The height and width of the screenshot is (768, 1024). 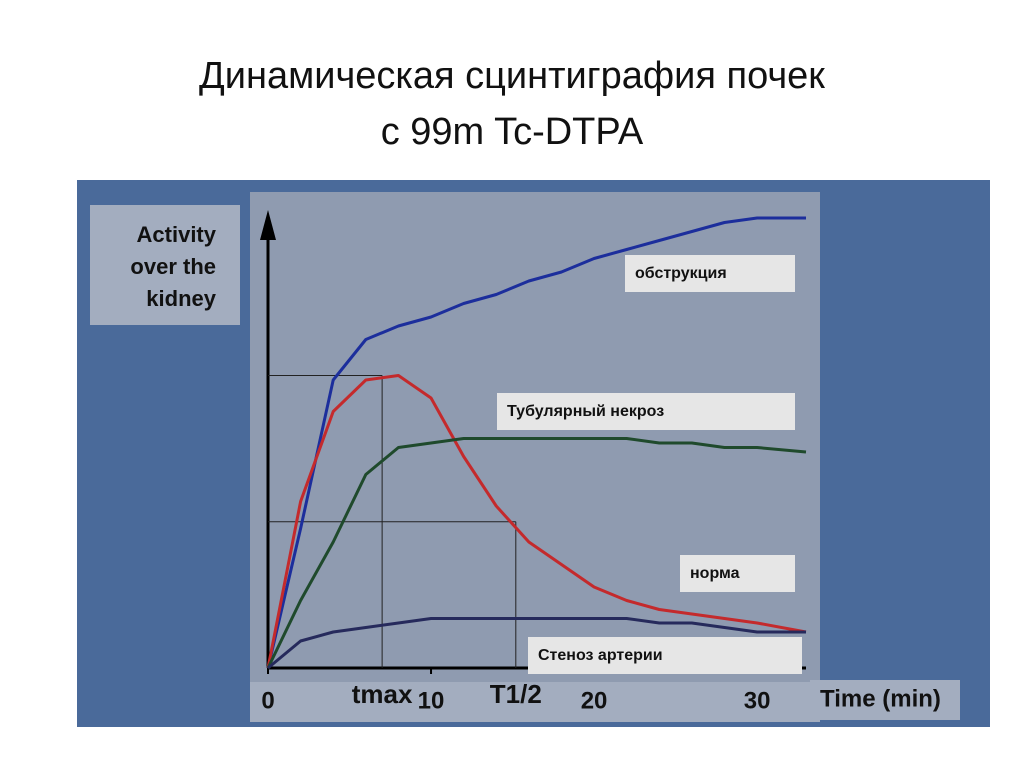 I want to click on y-axis-label: Activity, so click(x=177, y=234).